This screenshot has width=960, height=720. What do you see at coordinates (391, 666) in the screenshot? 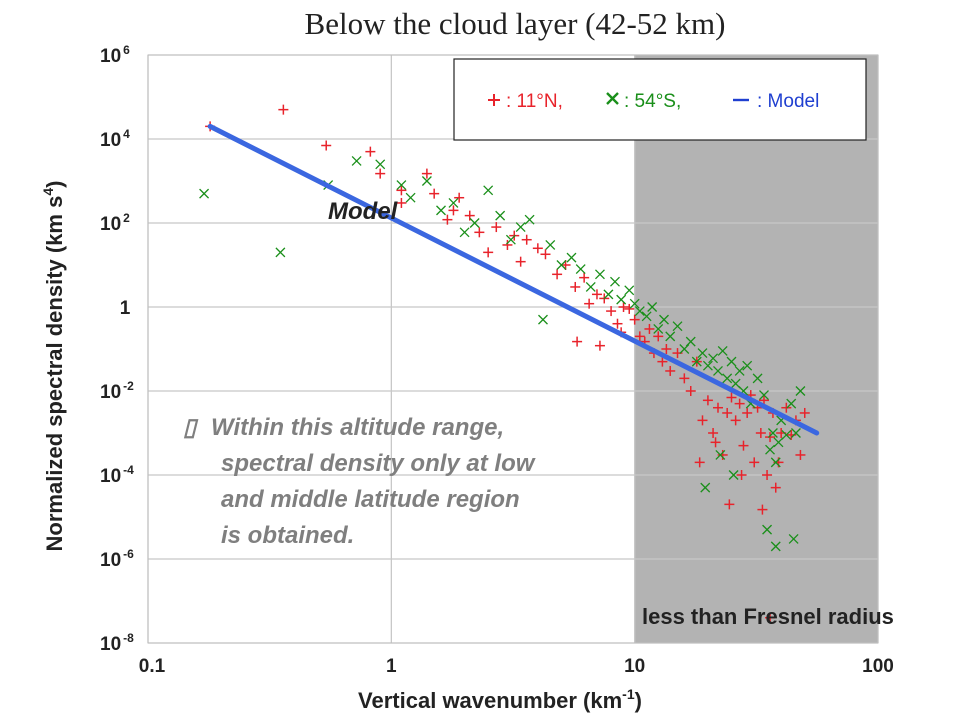
I see `x-tick-label: 1` at bounding box center [391, 666].